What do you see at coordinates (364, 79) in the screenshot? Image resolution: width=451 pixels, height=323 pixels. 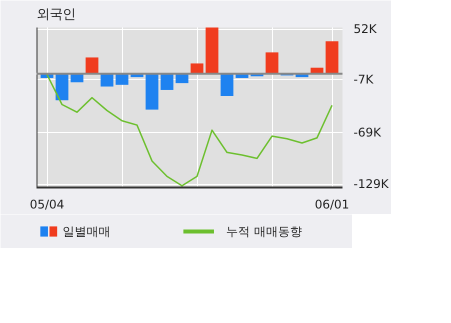 I see `y-tick-label: -7K` at bounding box center [364, 79].